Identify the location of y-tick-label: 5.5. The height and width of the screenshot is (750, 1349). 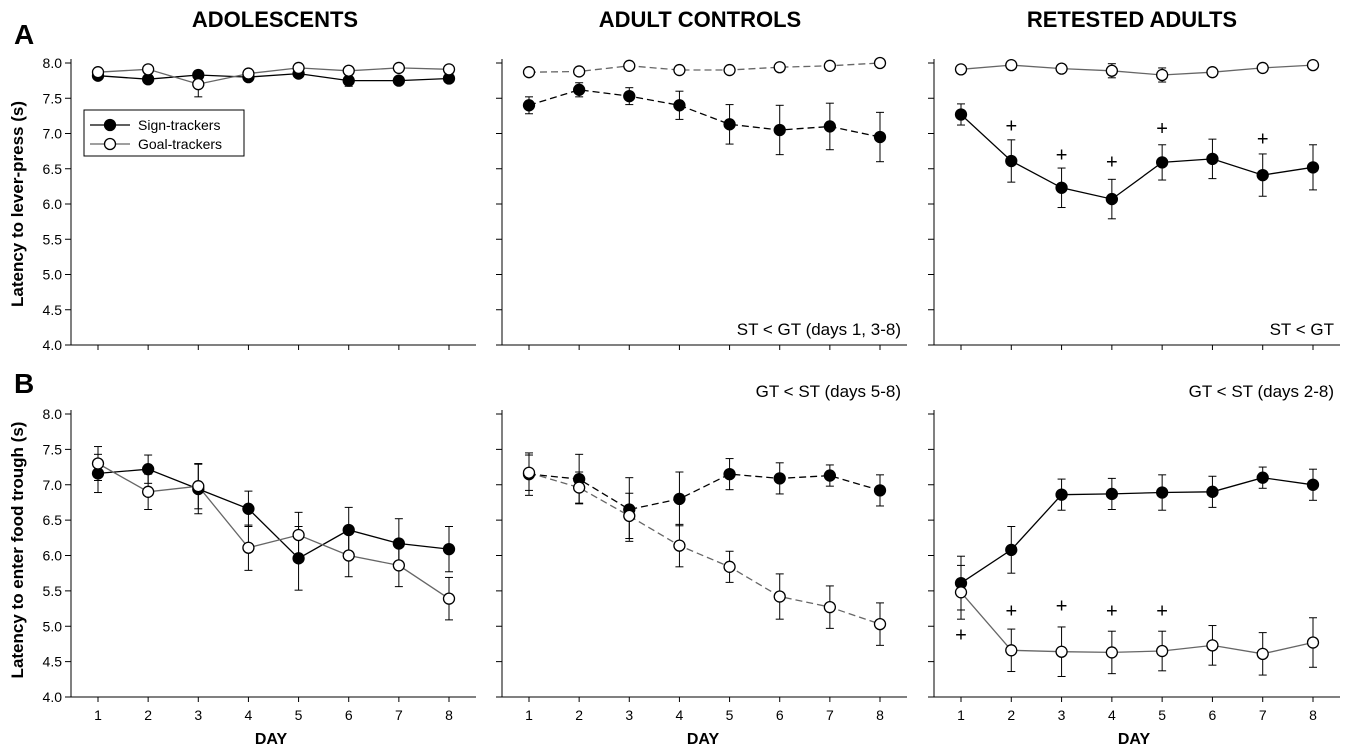
(53, 591).